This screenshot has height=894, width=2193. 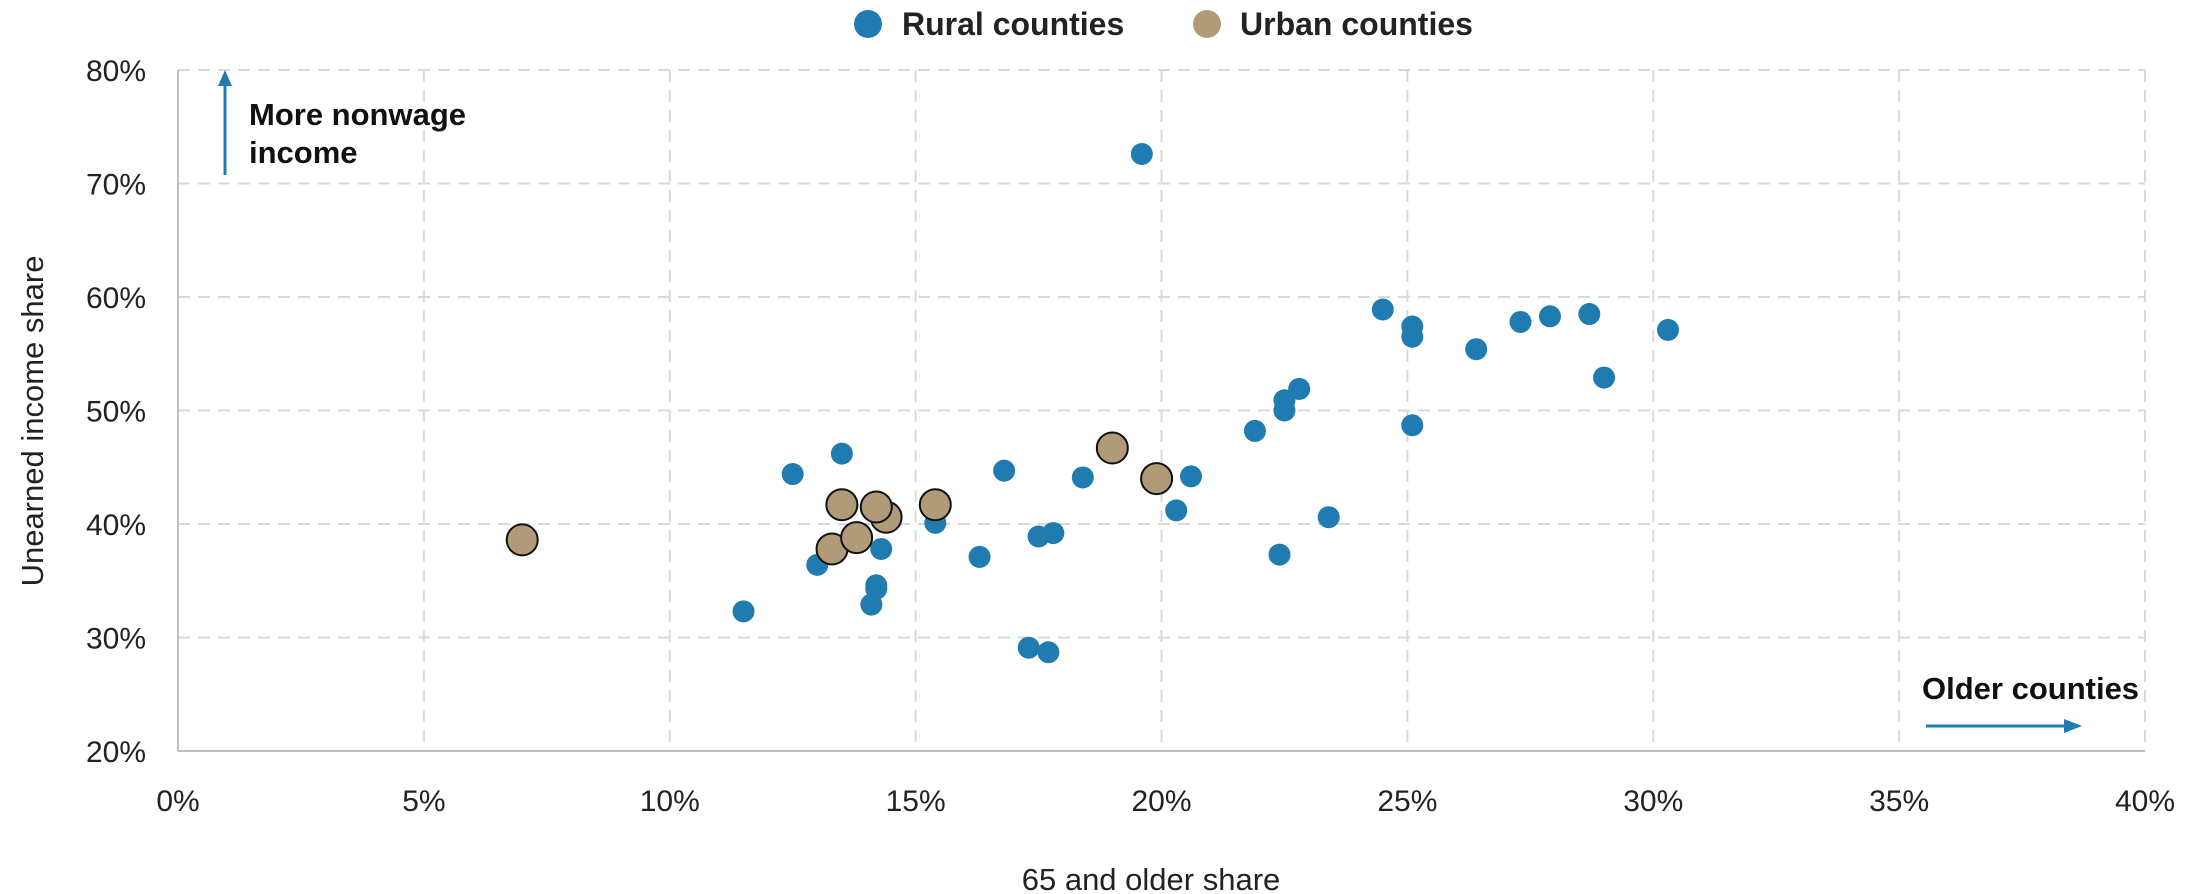 What do you see at coordinates (1161, 801) in the screenshot?
I see `x-tick-label: 20%` at bounding box center [1161, 801].